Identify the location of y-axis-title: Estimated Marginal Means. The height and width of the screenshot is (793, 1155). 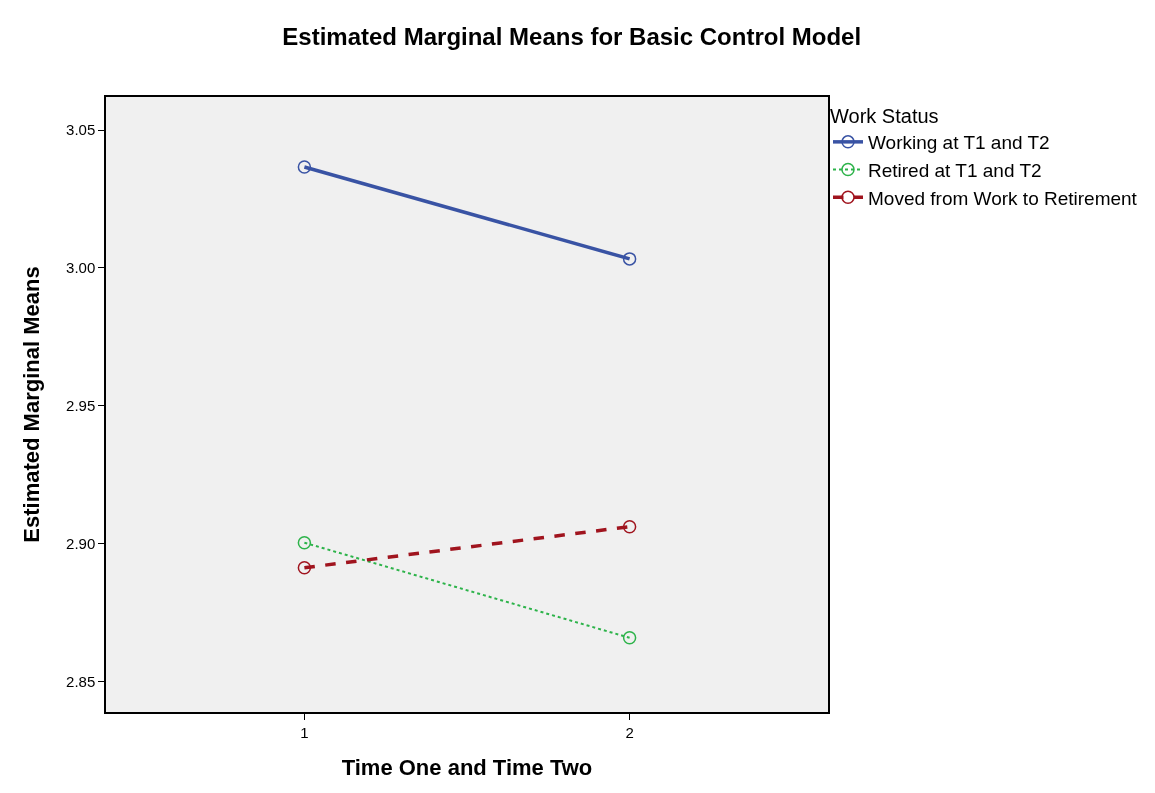
(32, 404).